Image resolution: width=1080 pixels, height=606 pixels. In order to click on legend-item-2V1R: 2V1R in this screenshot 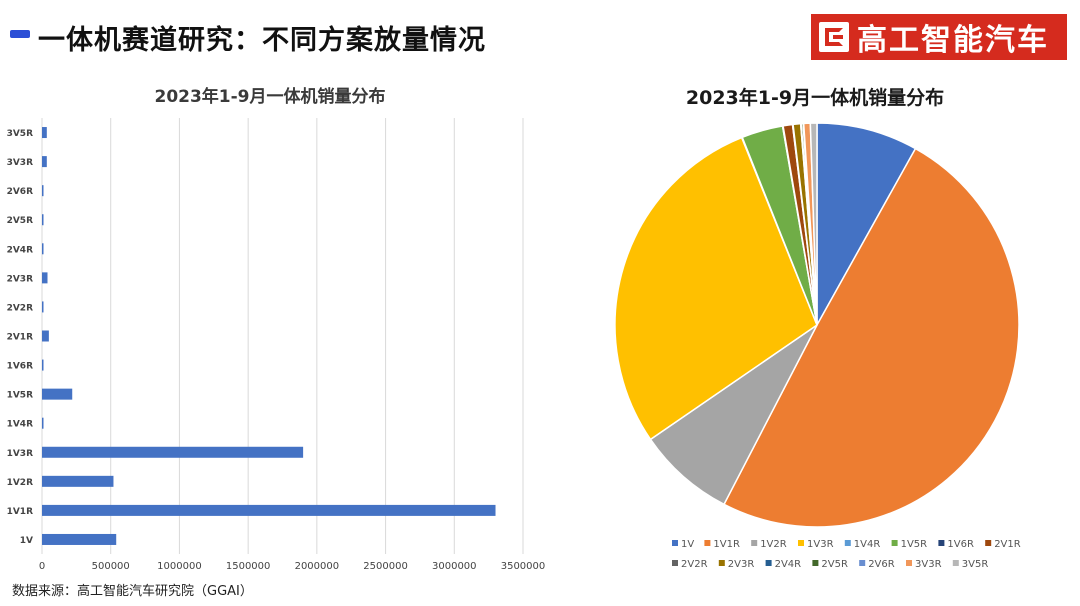, I will do `click(1003, 544)`.